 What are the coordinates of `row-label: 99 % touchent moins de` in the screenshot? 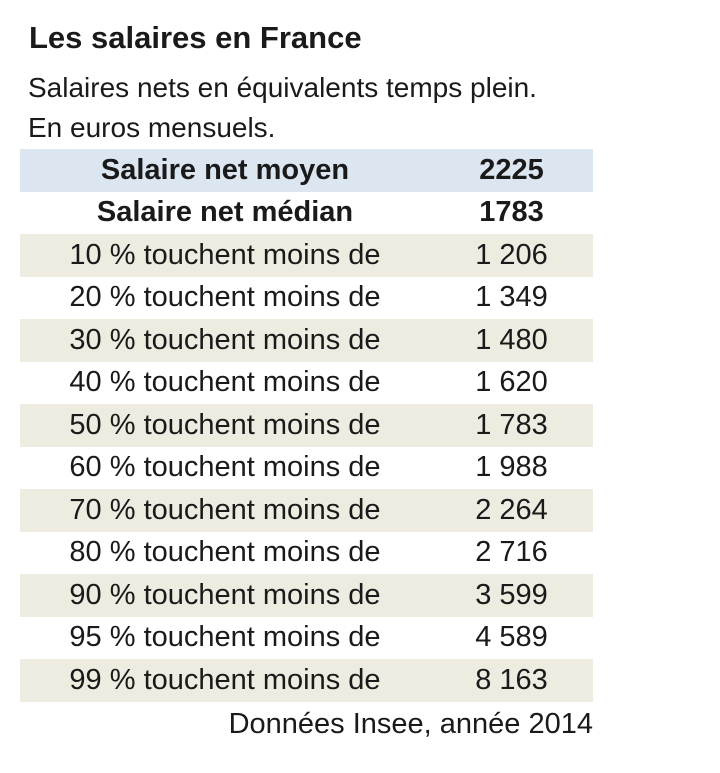 It's located at (225, 679).